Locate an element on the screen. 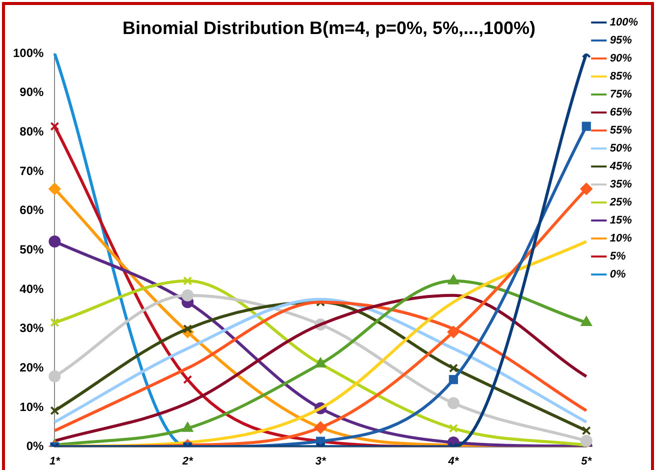  legend-label: 25% is located at coordinates (620, 202).